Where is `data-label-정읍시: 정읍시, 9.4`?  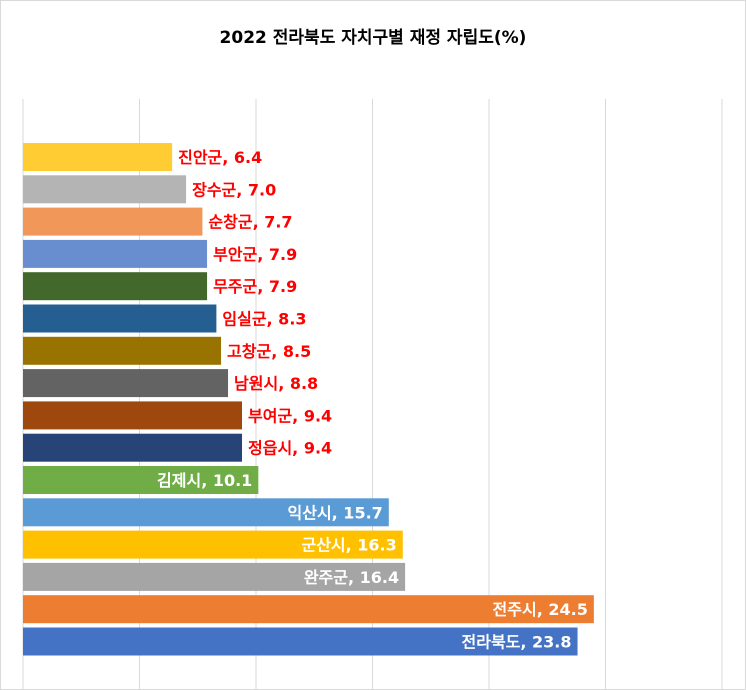 data-label-정읍시: 정읍시, 9.4 is located at coordinates (290, 448).